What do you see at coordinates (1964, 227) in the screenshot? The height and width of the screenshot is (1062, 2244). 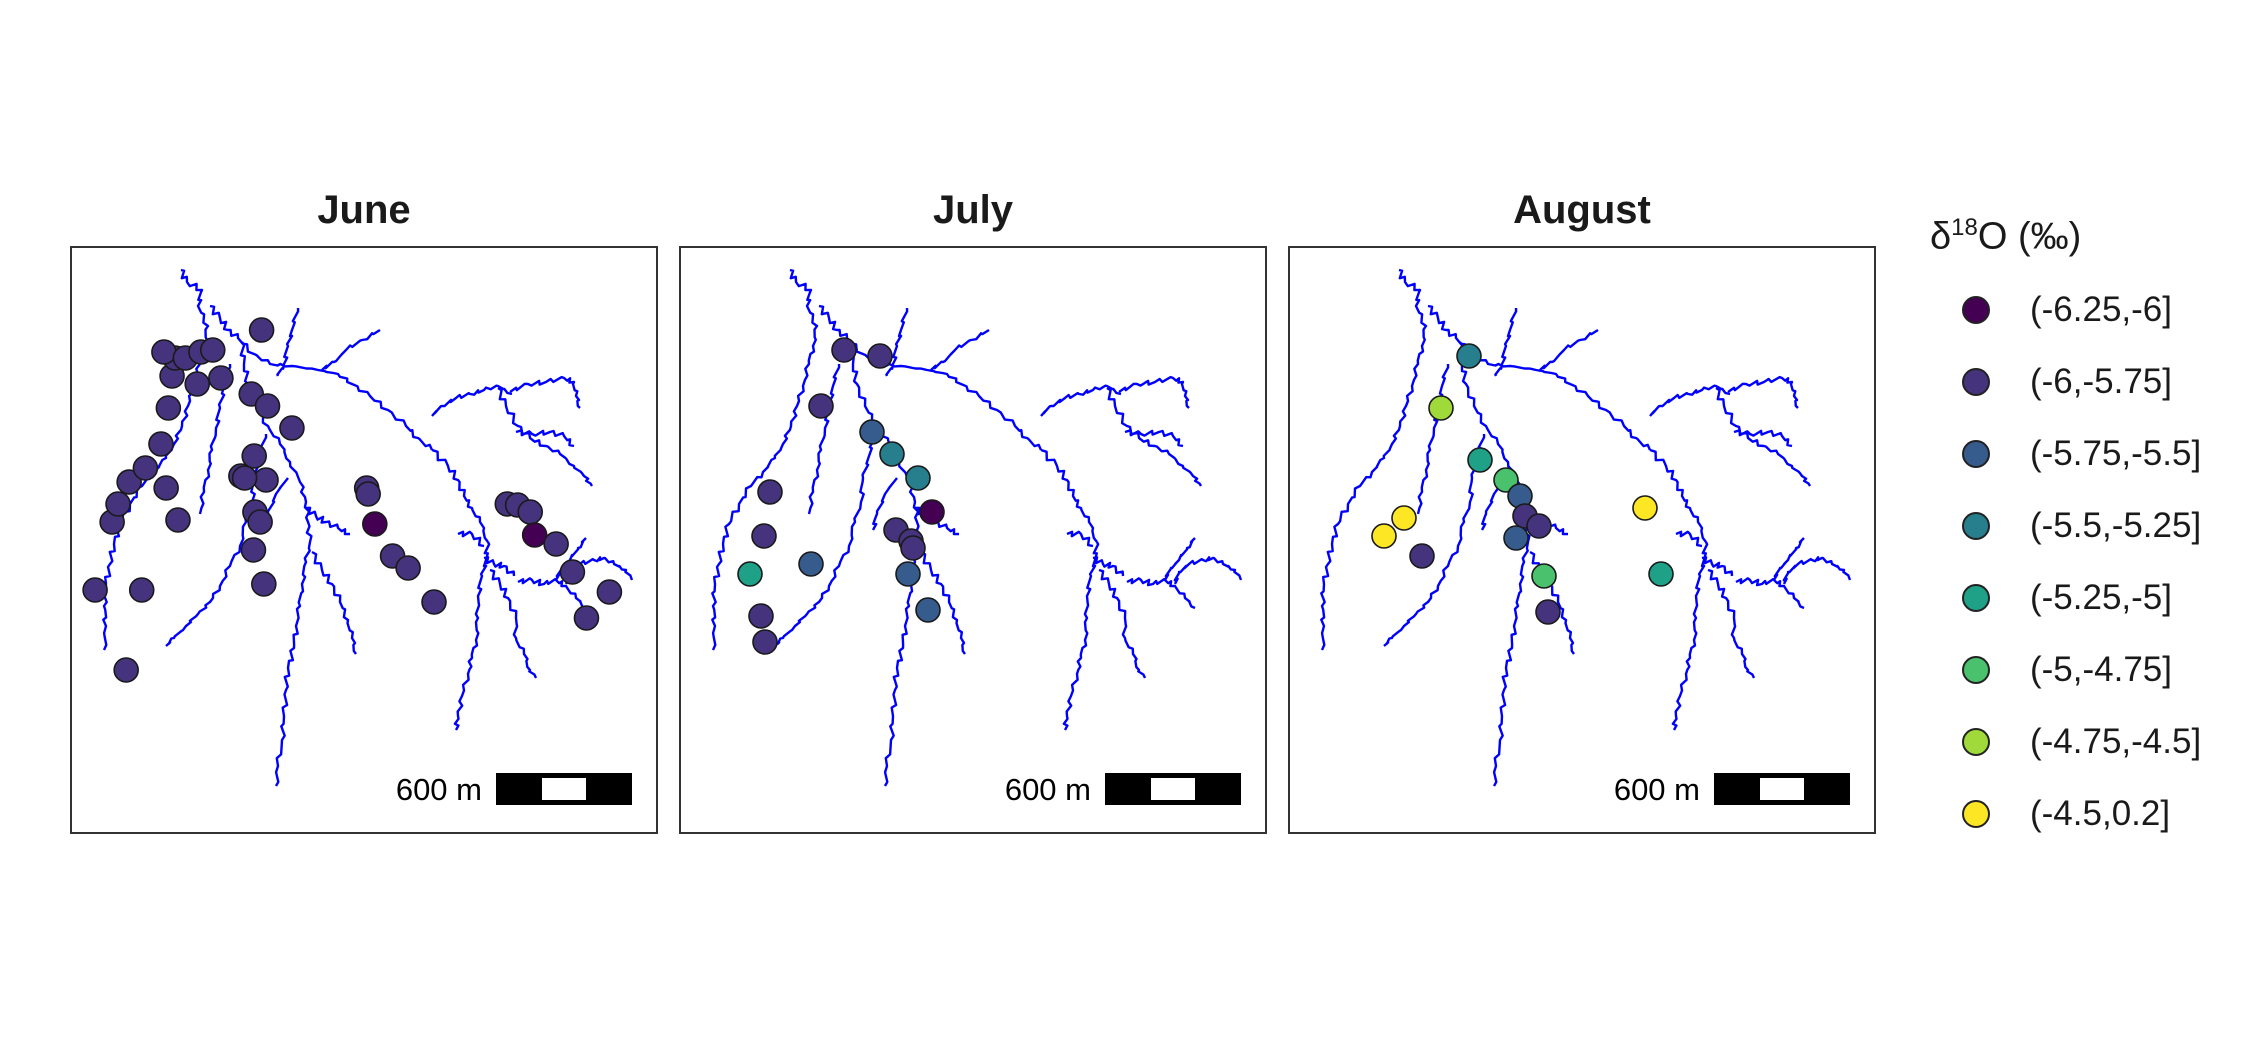 I see `legend-title-sup: 18` at bounding box center [1964, 227].